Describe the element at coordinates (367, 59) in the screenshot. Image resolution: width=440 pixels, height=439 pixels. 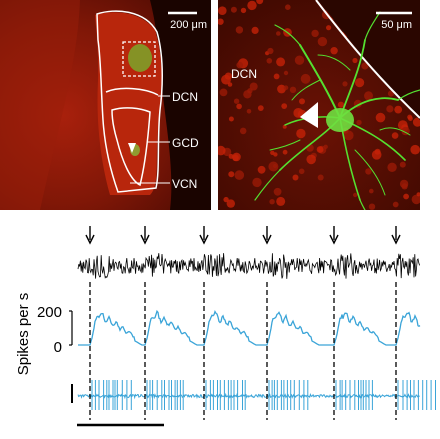
I see `boundary-outline` at that location.